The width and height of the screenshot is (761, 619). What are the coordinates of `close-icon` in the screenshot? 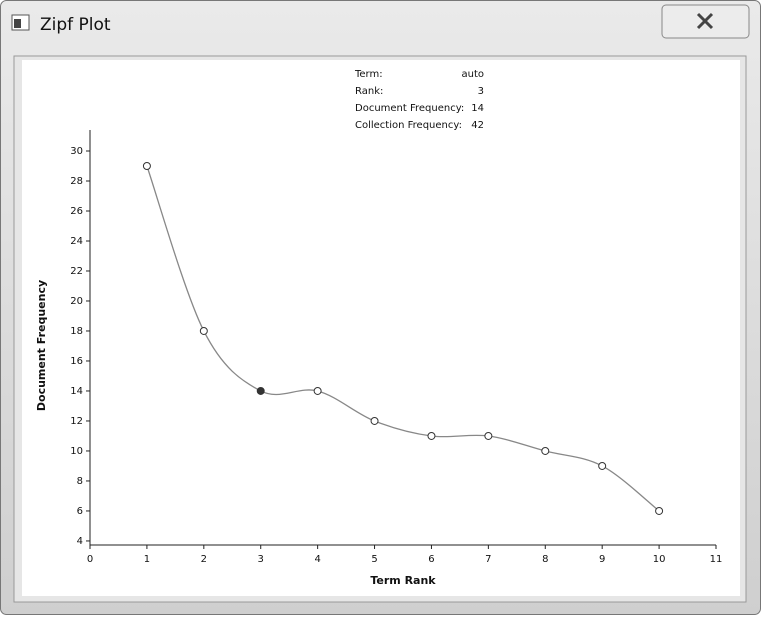 It's located at (705, 21).